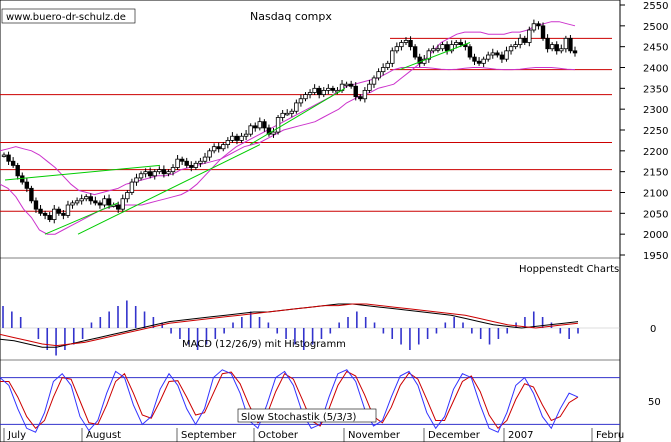 This screenshot has width=671, height=442. Describe the element at coordinates (655, 69) in the screenshot. I see `y-tick-label-2400: 2400` at that location.